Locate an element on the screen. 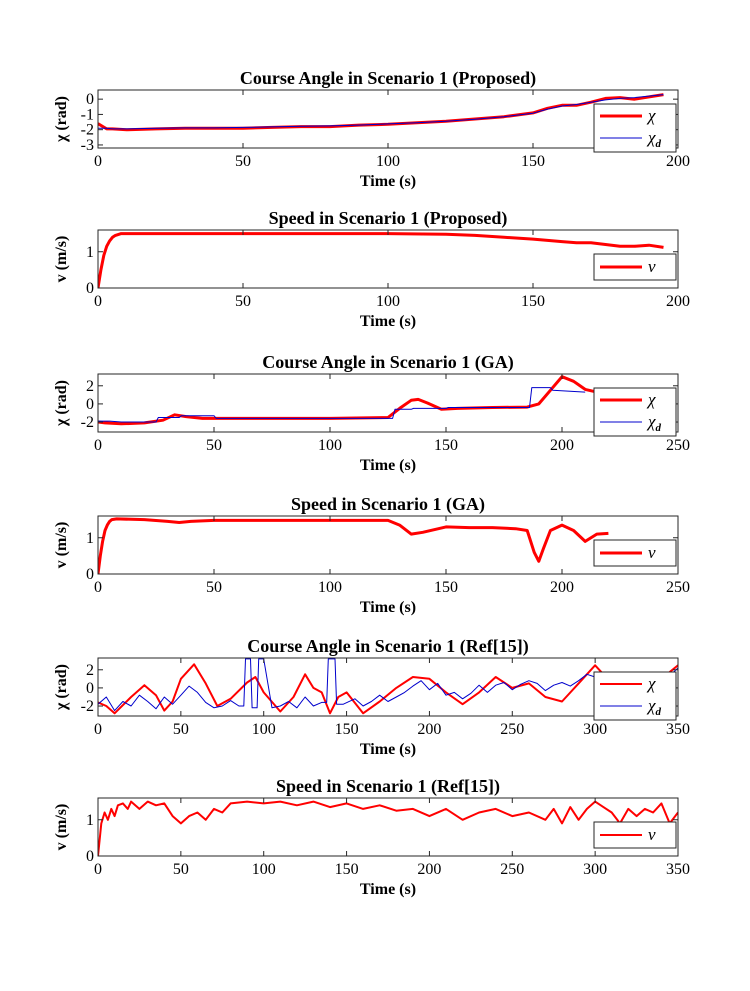 The image size is (750, 991). y-tick-label: -3 is located at coordinates (87, 145).